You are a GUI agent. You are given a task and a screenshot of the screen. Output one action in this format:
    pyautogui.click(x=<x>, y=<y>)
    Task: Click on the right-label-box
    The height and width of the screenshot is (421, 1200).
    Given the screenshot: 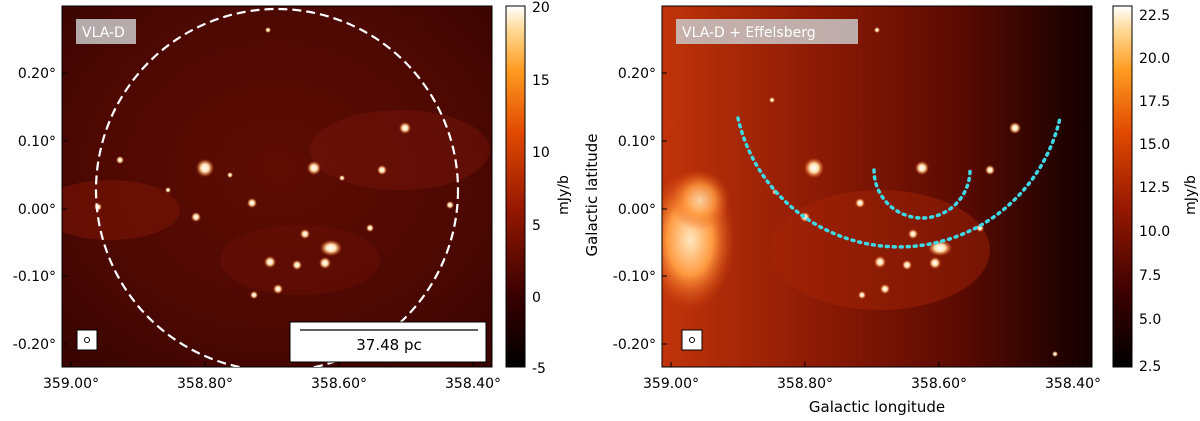 What is the action you would take?
    pyautogui.click(x=767, y=31)
    